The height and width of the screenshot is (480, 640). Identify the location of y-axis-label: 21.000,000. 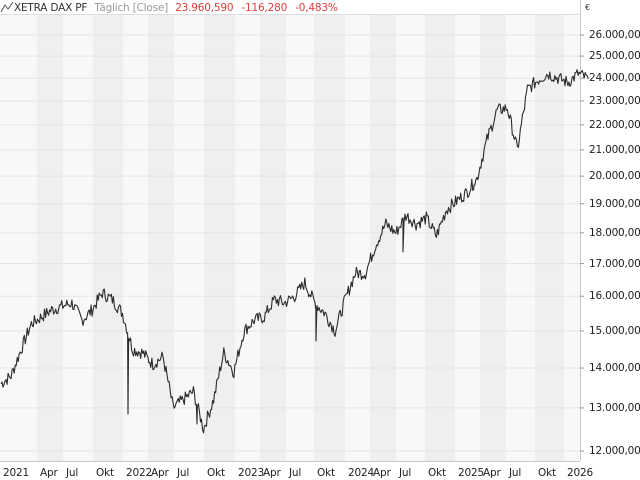
(614, 149).